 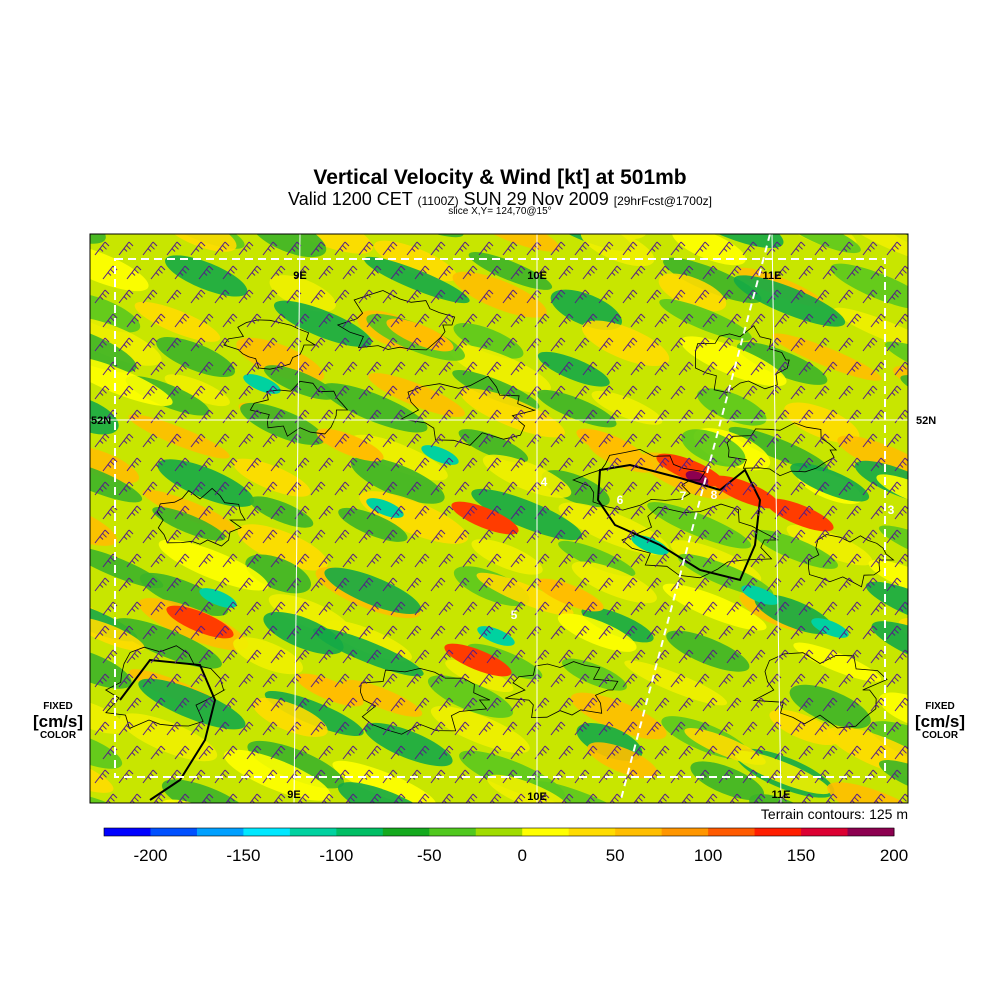 What do you see at coordinates (299, 276) in the screenshot?
I see `lon-label-9e-top: 9E` at bounding box center [299, 276].